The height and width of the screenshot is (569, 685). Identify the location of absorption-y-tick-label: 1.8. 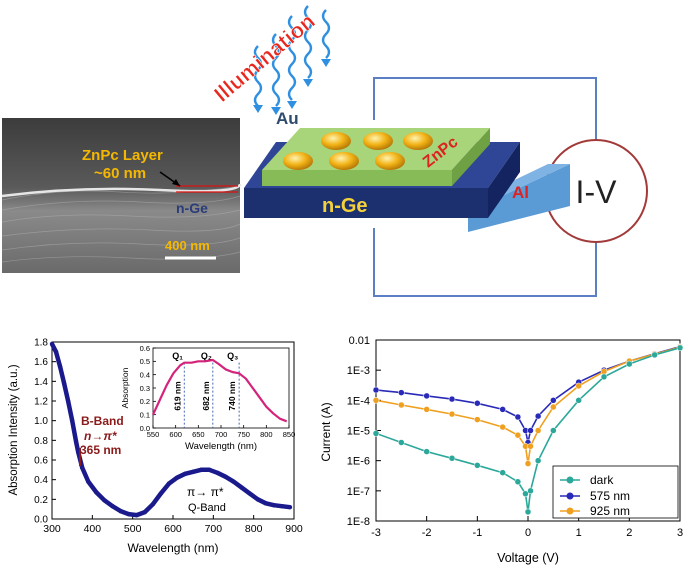
(41, 343).